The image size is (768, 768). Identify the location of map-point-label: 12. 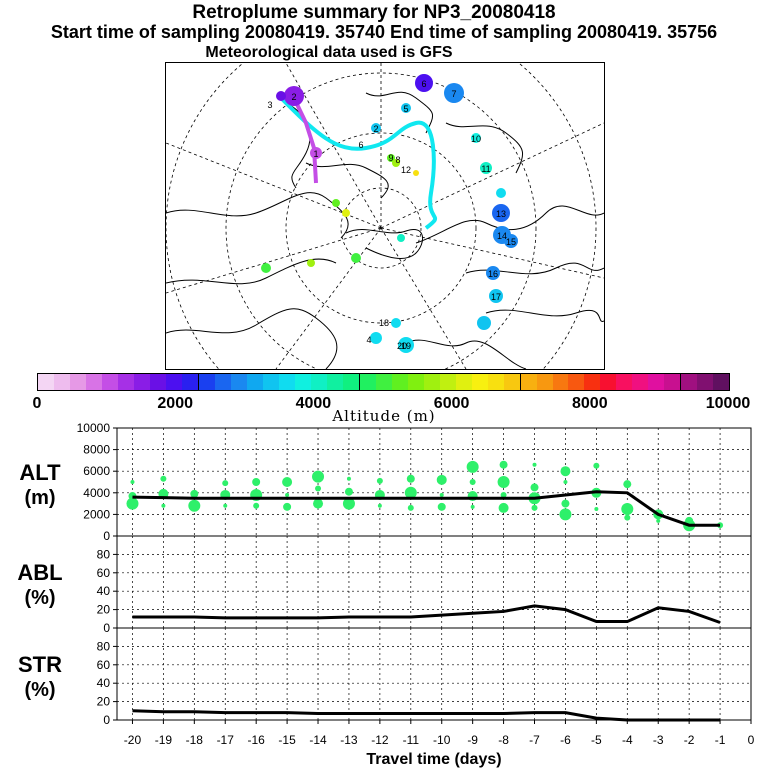
(406, 170).